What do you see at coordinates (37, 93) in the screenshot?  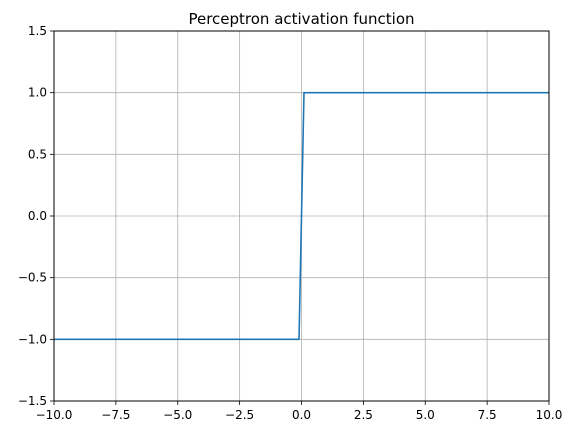 I see `y-tick-label: 1.0` at bounding box center [37, 93].